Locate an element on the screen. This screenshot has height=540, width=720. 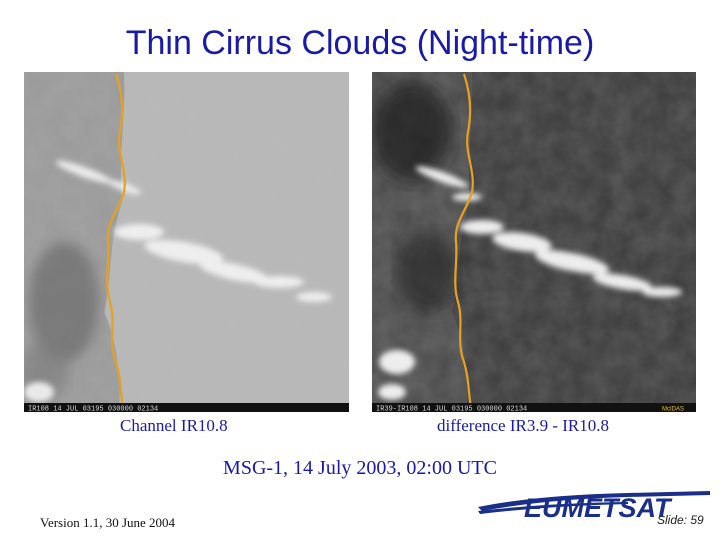
slide-title: Thin Cirrus Clouds (Night-time) is located at coordinates (360, 43).